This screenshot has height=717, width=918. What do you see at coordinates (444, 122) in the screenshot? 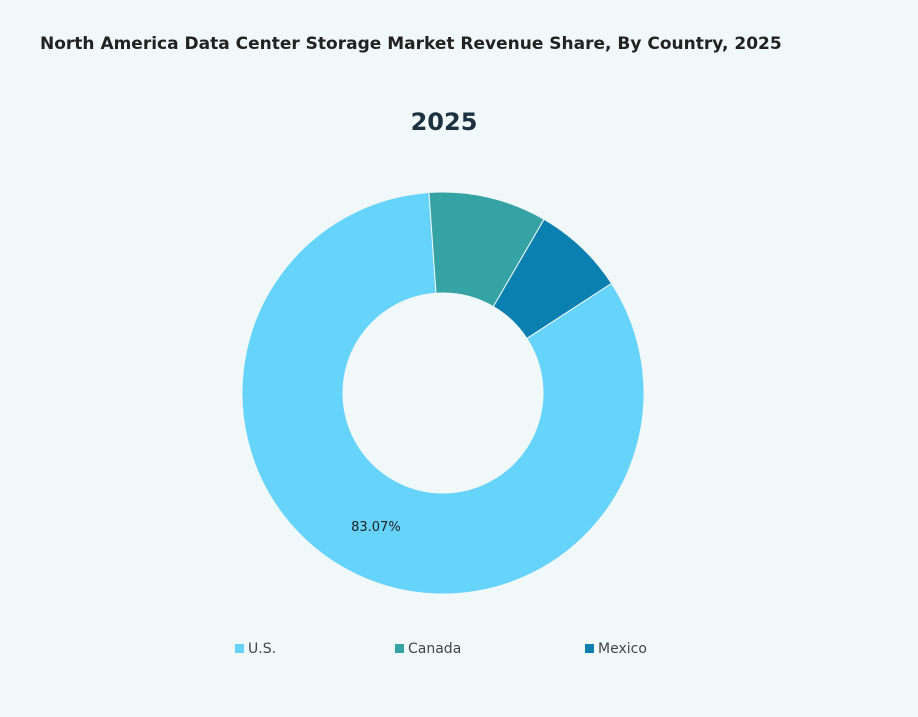
I see `chart-subtitle: 2025` at bounding box center [444, 122].